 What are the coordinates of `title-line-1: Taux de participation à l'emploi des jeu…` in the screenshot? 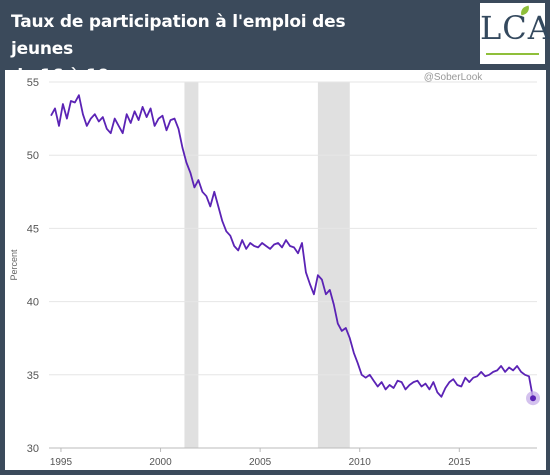 It's located at (178, 35).